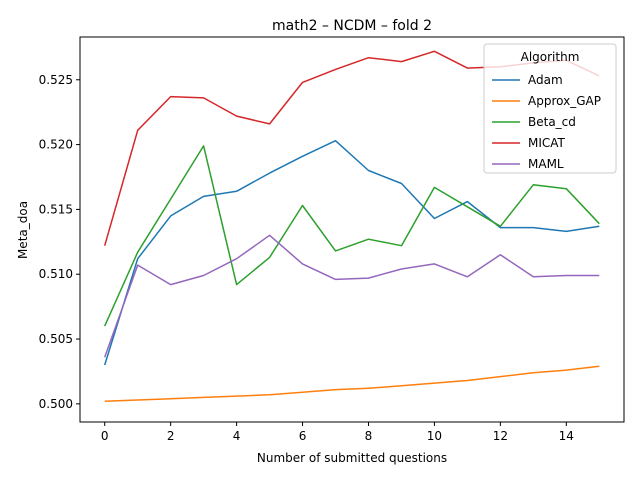 This screenshot has width=640, height=480. What do you see at coordinates (352, 26) in the screenshot?
I see `chart-title: math2 – NCDM – fold 2` at bounding box center [352, 26].